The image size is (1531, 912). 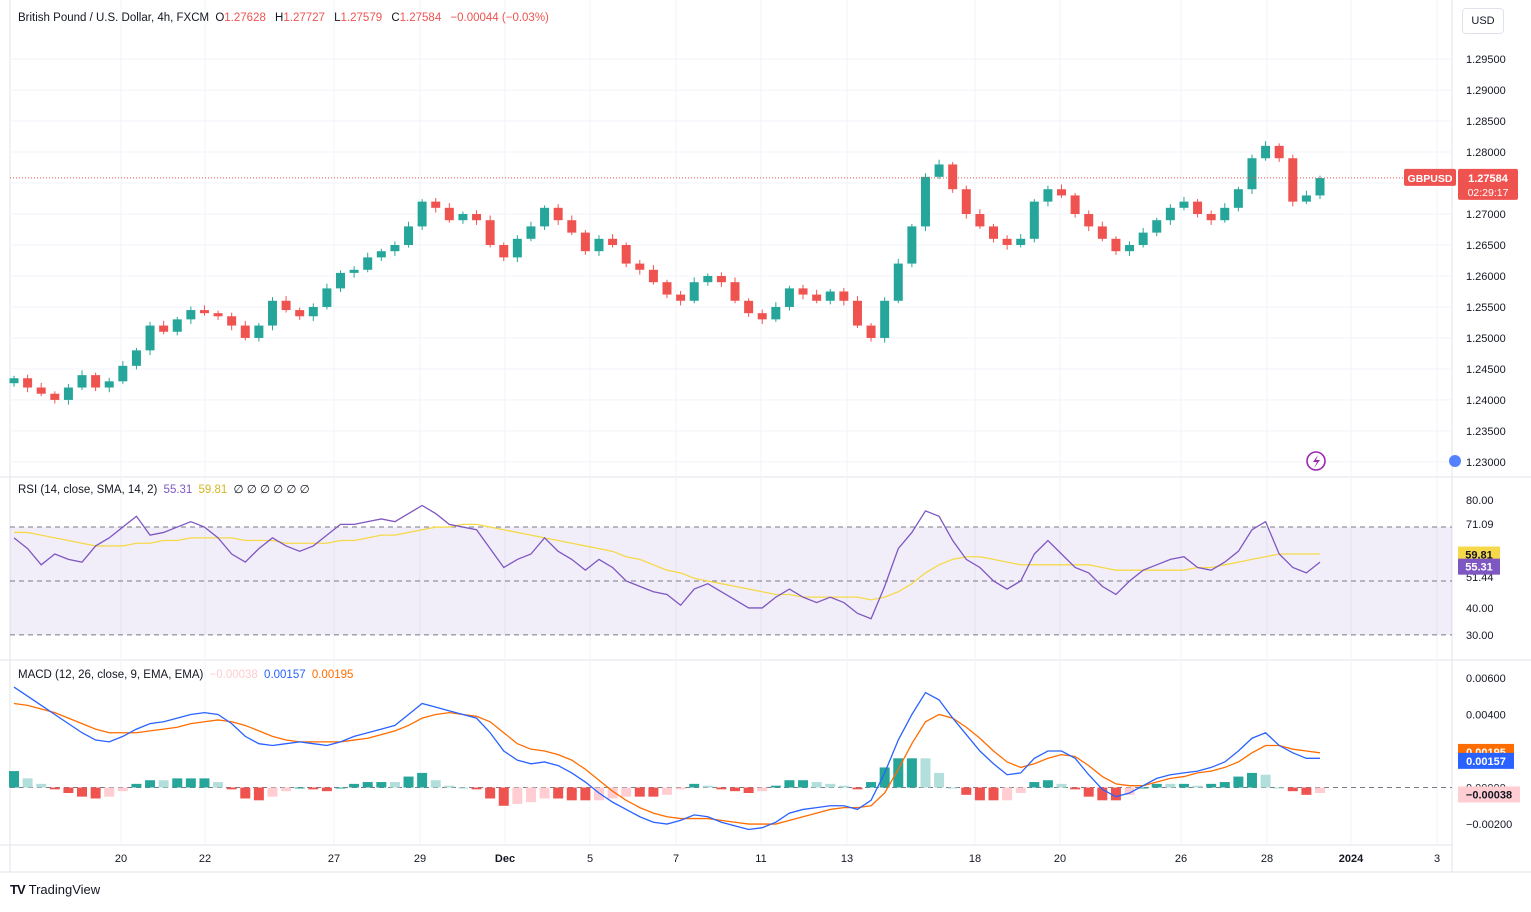 I want to click on lightning-icon, so click(x=1316, y=461).